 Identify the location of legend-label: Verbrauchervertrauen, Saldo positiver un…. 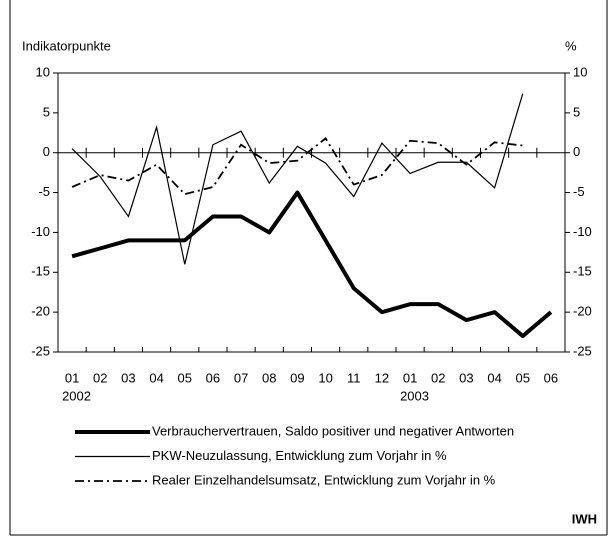
(333, 430).